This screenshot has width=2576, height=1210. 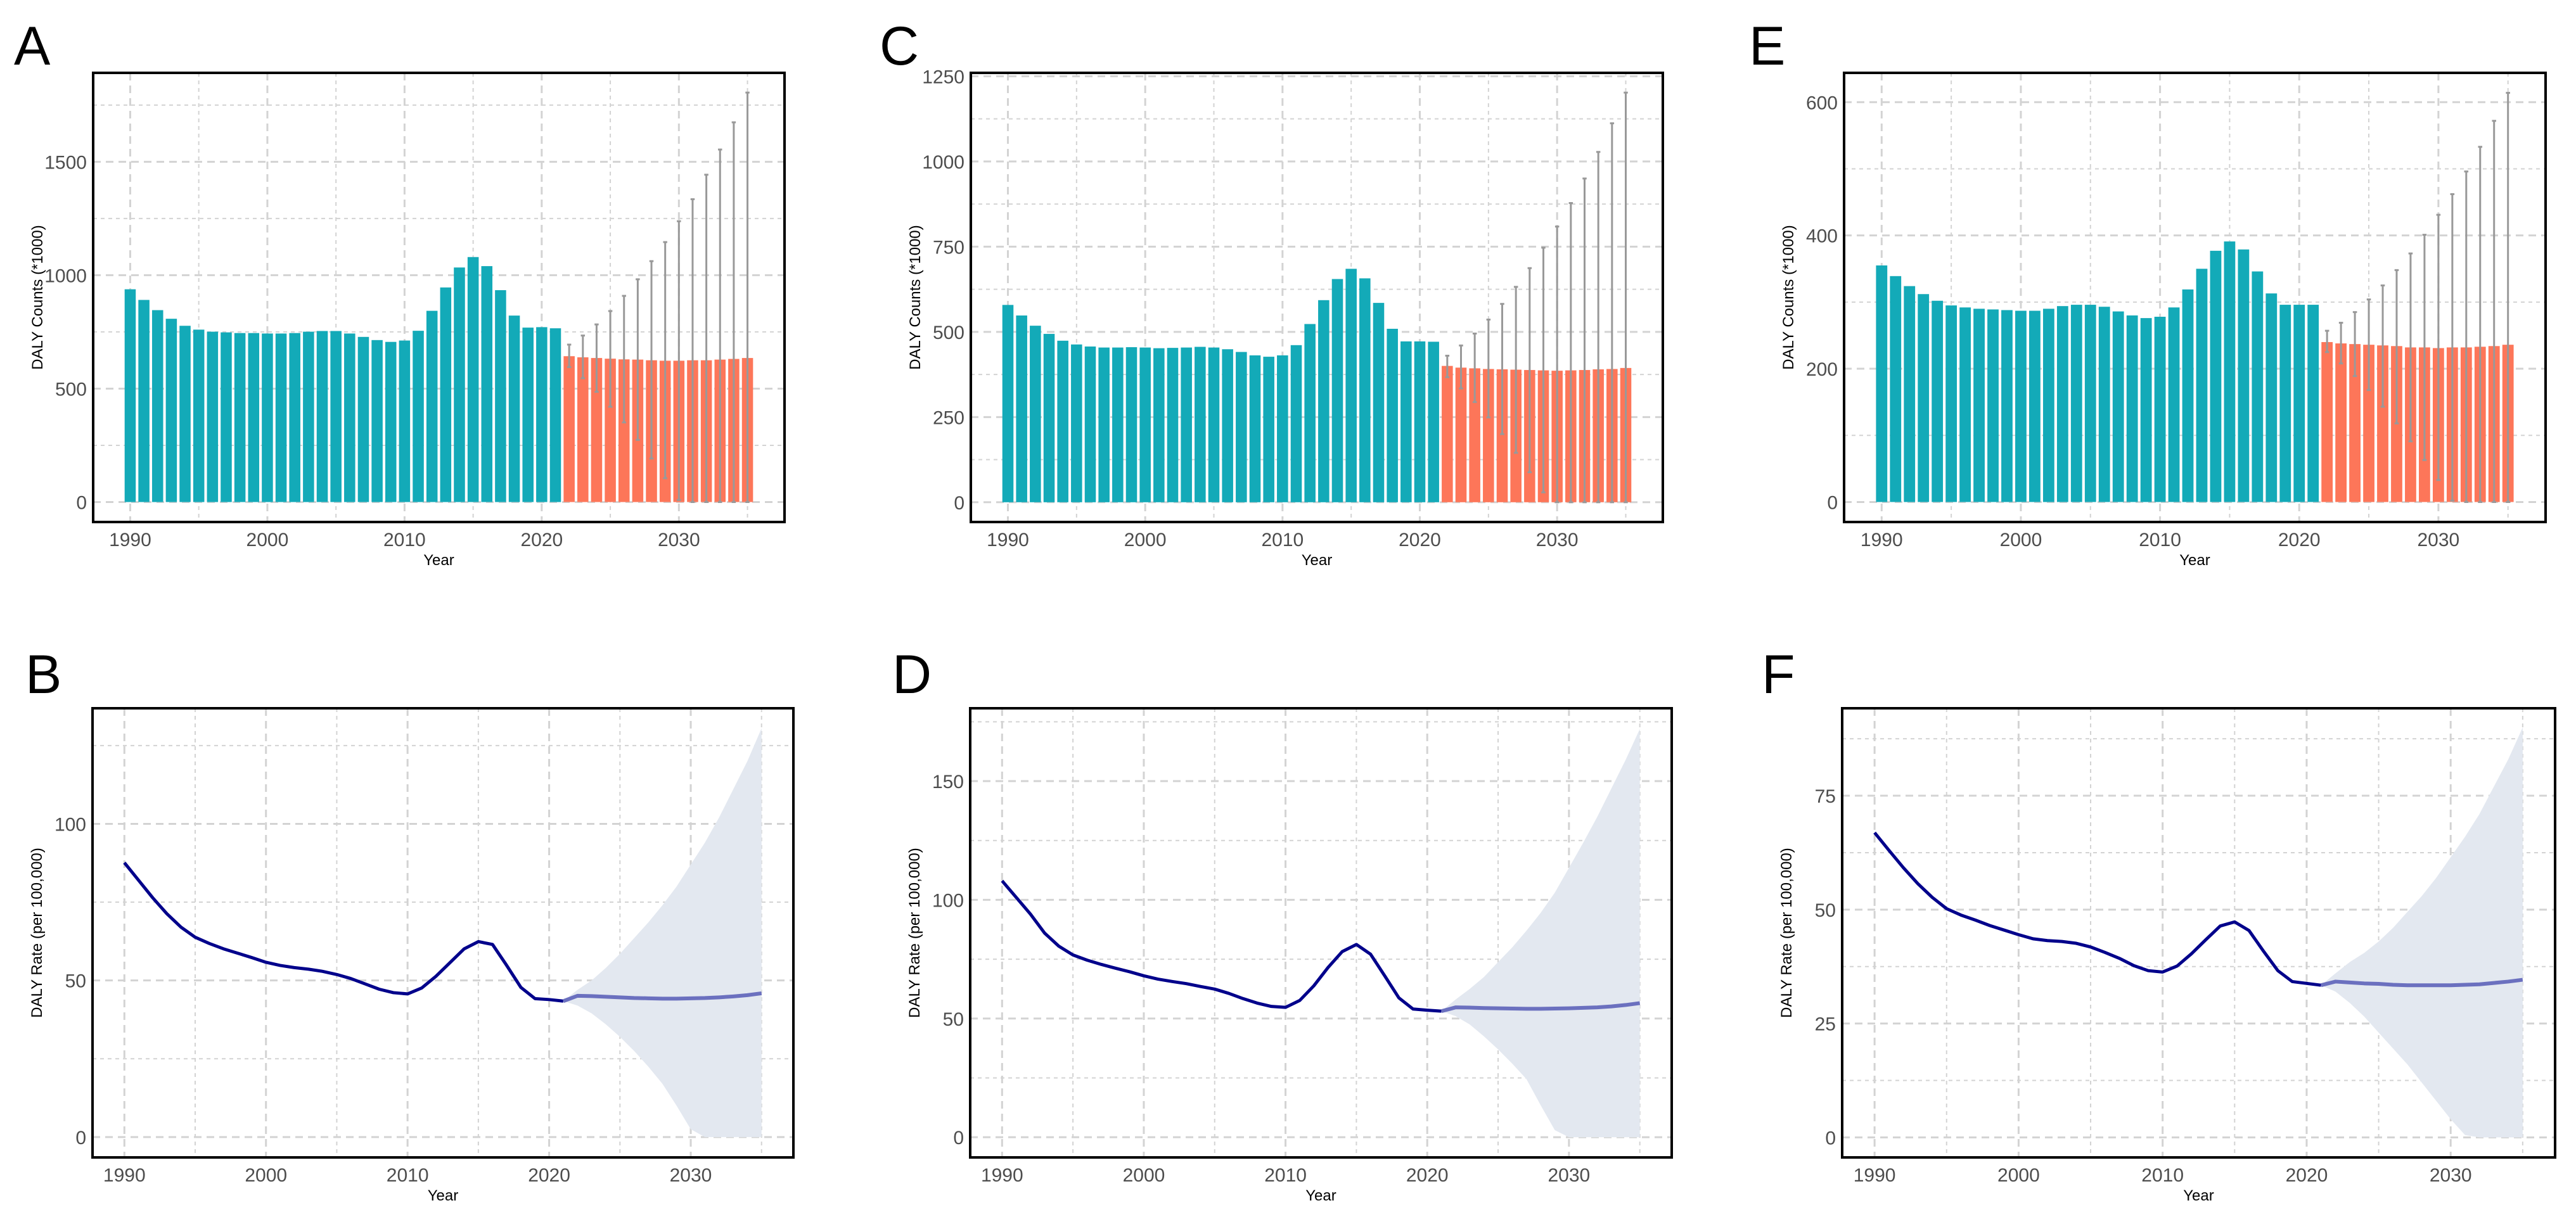 What do you see at coordinates (2146, 410) in the screenshot?
I see `bar-observed-2009` at bounding box center [2146, 410].